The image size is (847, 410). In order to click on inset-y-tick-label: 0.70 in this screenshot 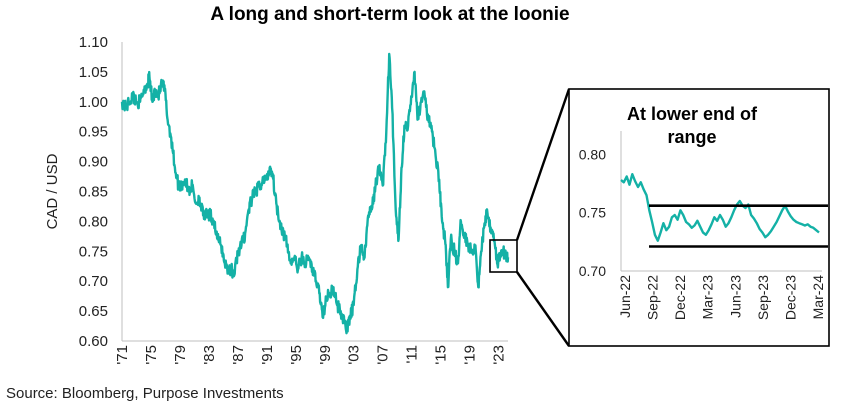, I will do `click(592, 271)`.